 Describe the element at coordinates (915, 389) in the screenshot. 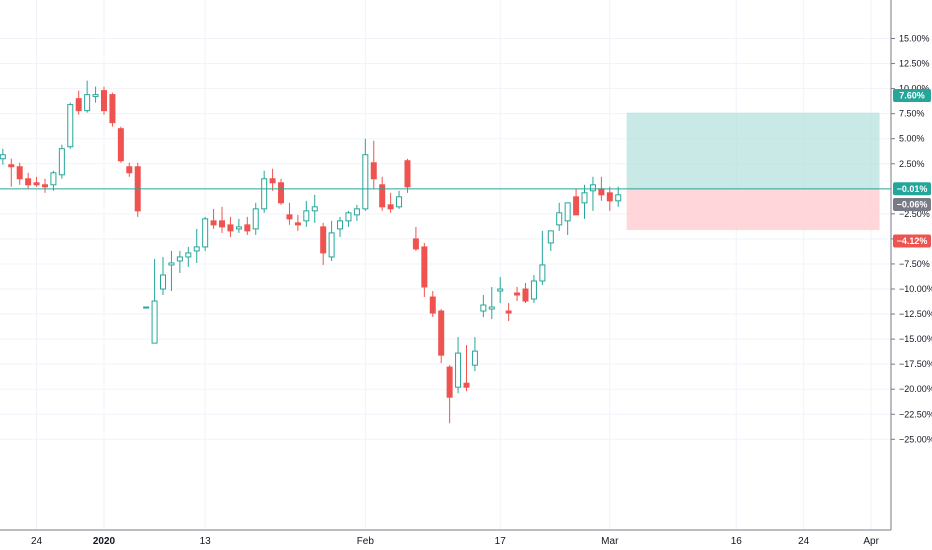

I see `y-tick-label: −20.00%` at that location.